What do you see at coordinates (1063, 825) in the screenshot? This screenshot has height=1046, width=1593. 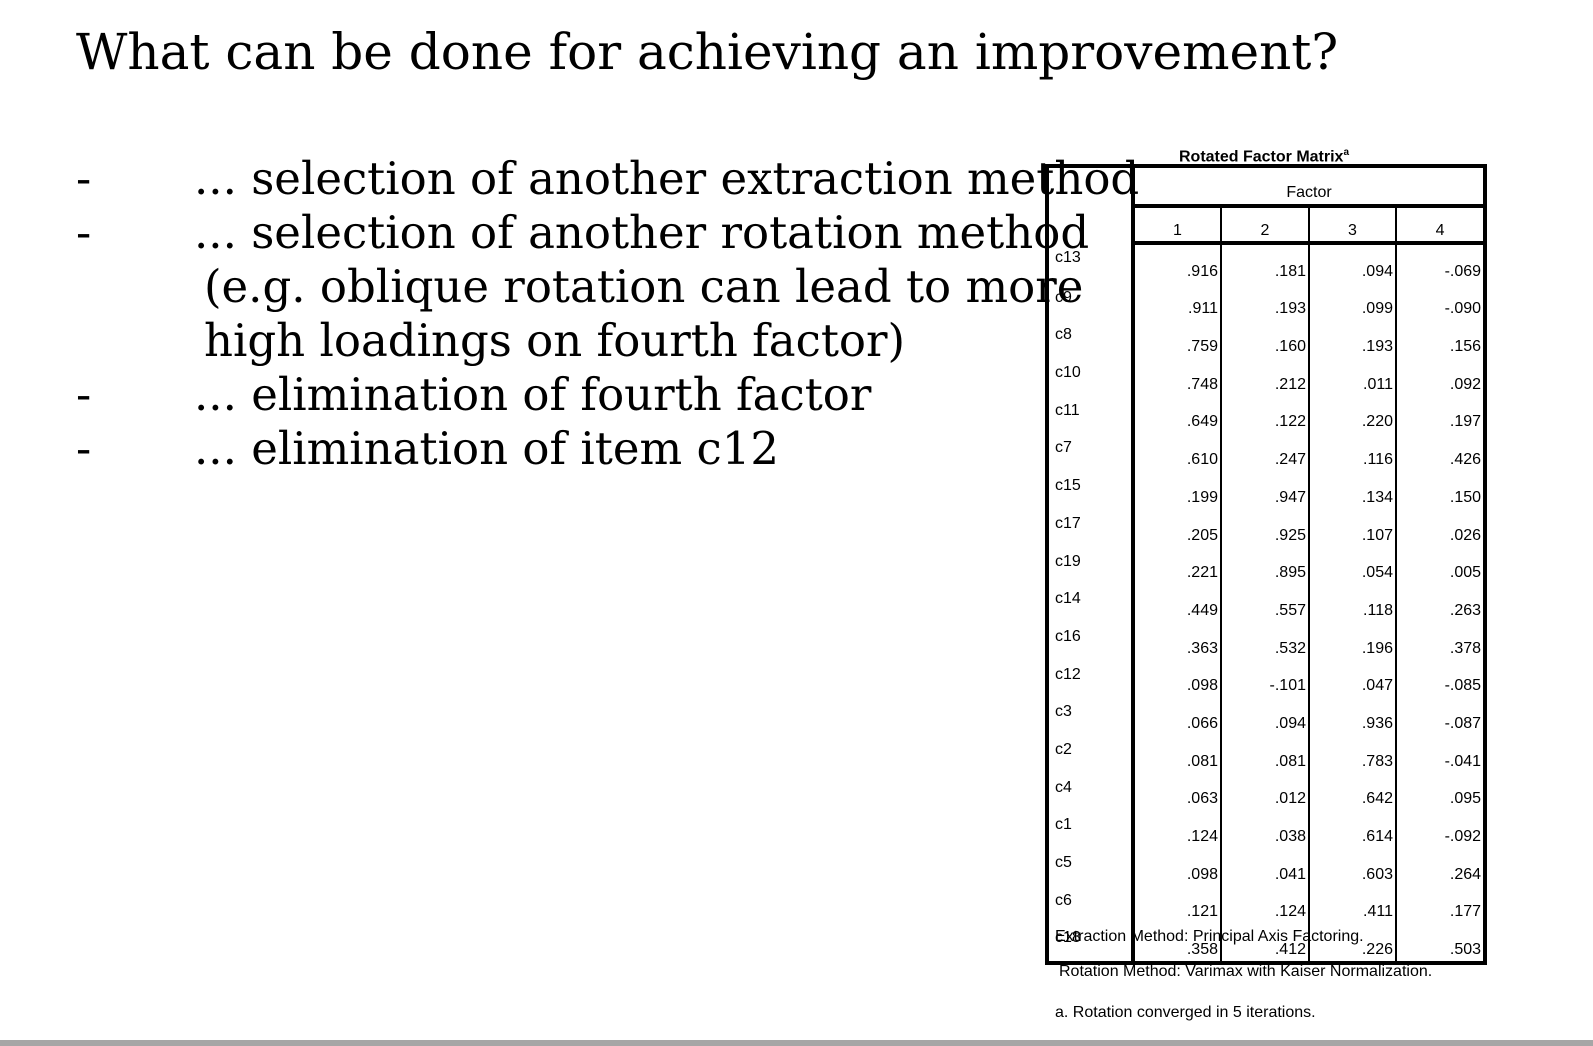 I see `row-label: c1` at bounding box center [1063, 825].